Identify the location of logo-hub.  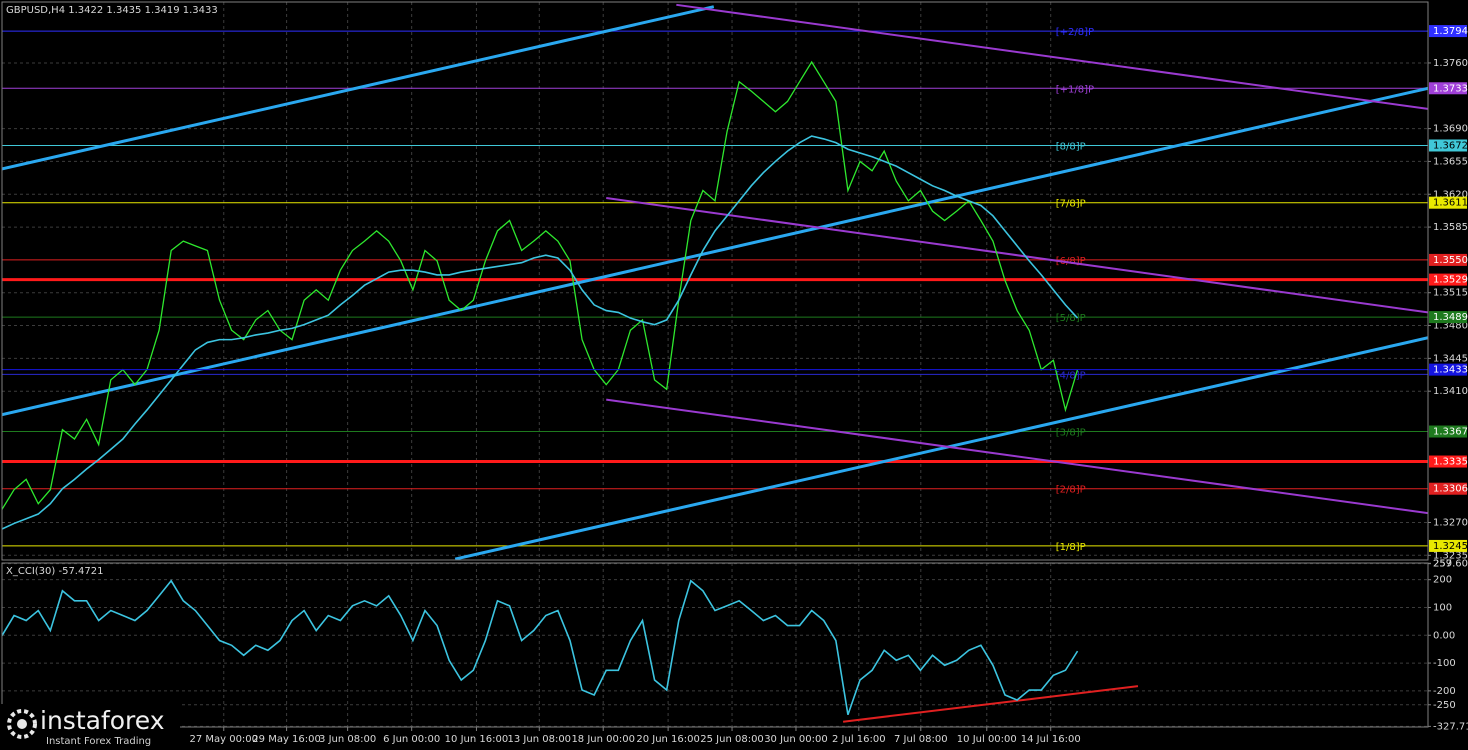
(22, 724).